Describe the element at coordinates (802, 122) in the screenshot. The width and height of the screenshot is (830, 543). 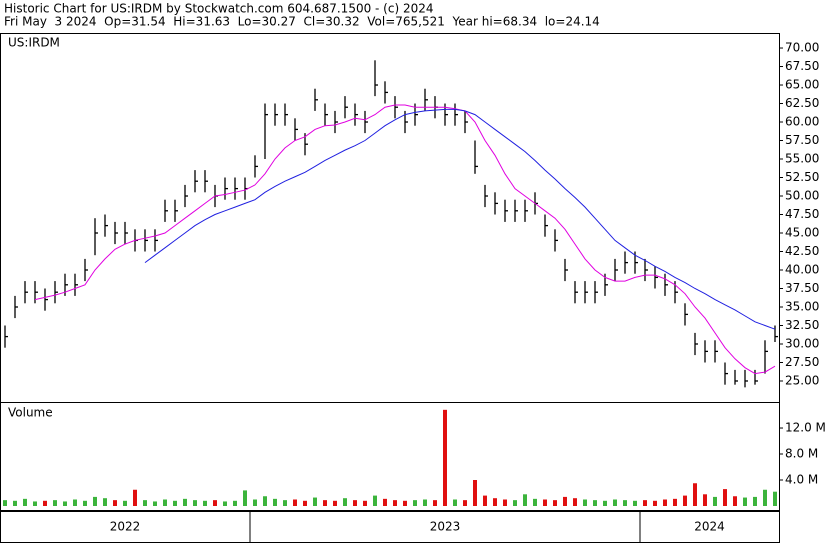
I see `y-tick-label: 60.00` at that location.